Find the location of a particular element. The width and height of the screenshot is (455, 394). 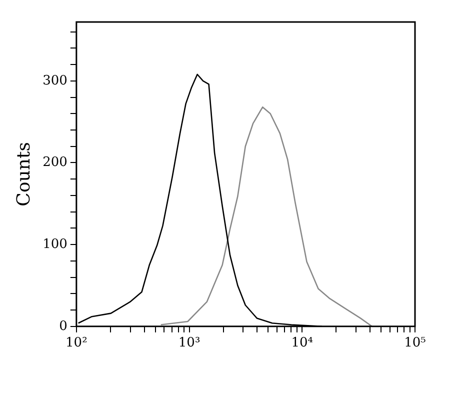

x-tick-label: 10⁵ is located at coordinates (415, 343).